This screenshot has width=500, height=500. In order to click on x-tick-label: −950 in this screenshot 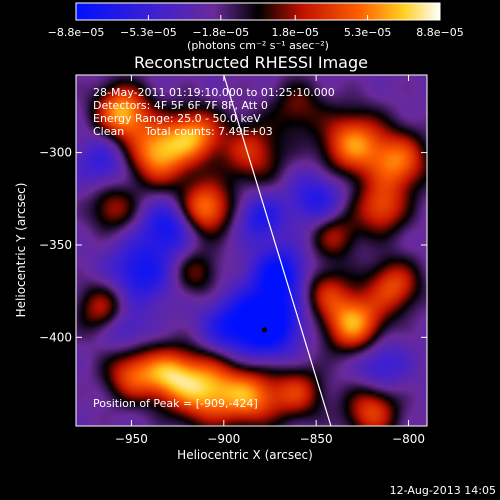, I will do `click(131, 439)`.